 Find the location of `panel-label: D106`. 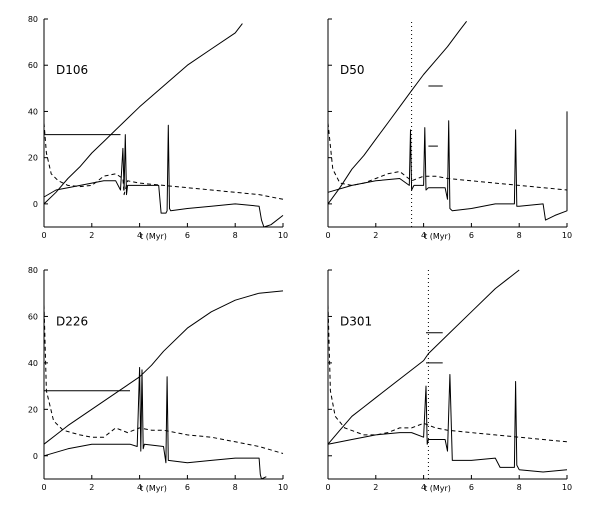

panel-label: D106 is located at coordinates (72, 70).